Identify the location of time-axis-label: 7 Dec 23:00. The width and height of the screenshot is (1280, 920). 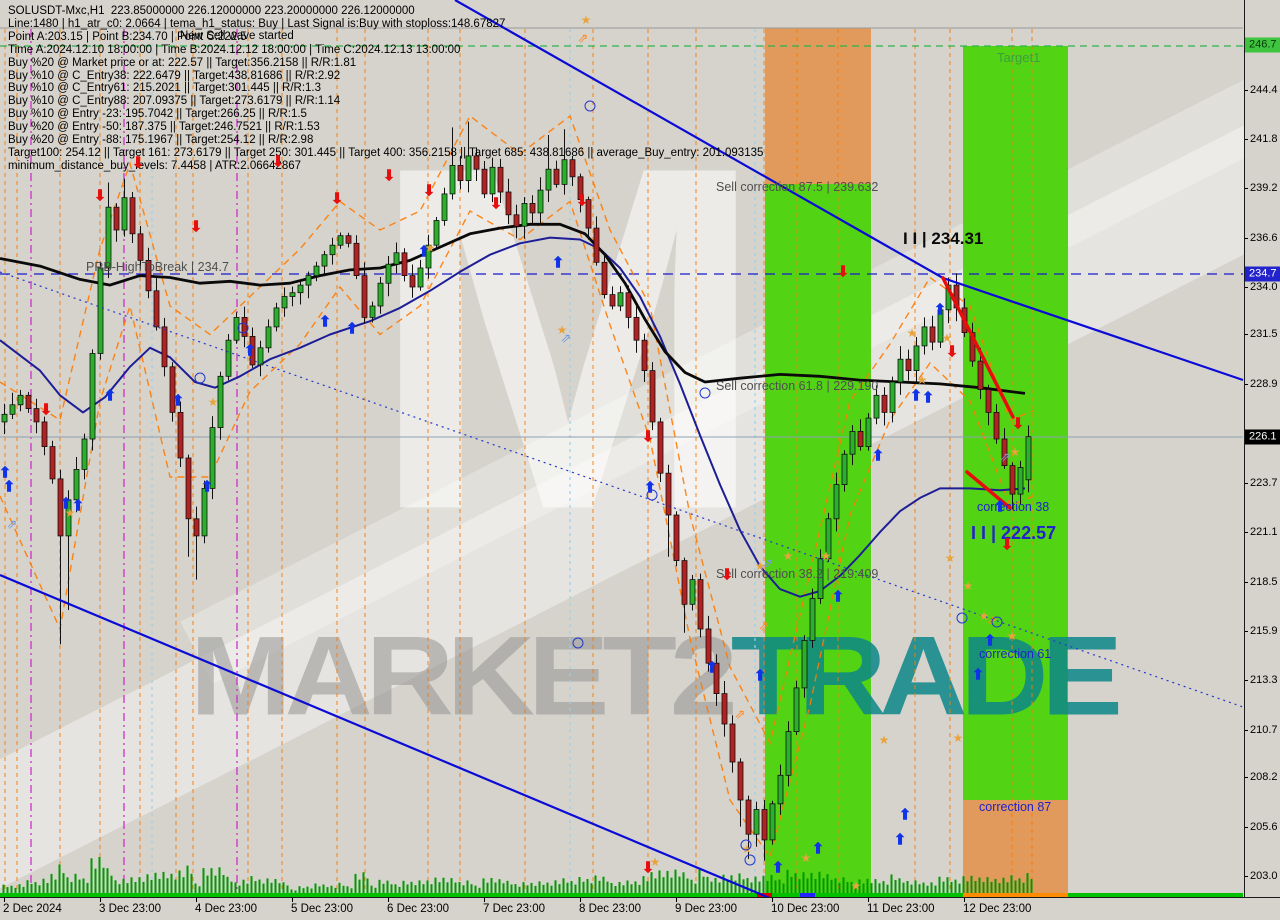
(514, 909).